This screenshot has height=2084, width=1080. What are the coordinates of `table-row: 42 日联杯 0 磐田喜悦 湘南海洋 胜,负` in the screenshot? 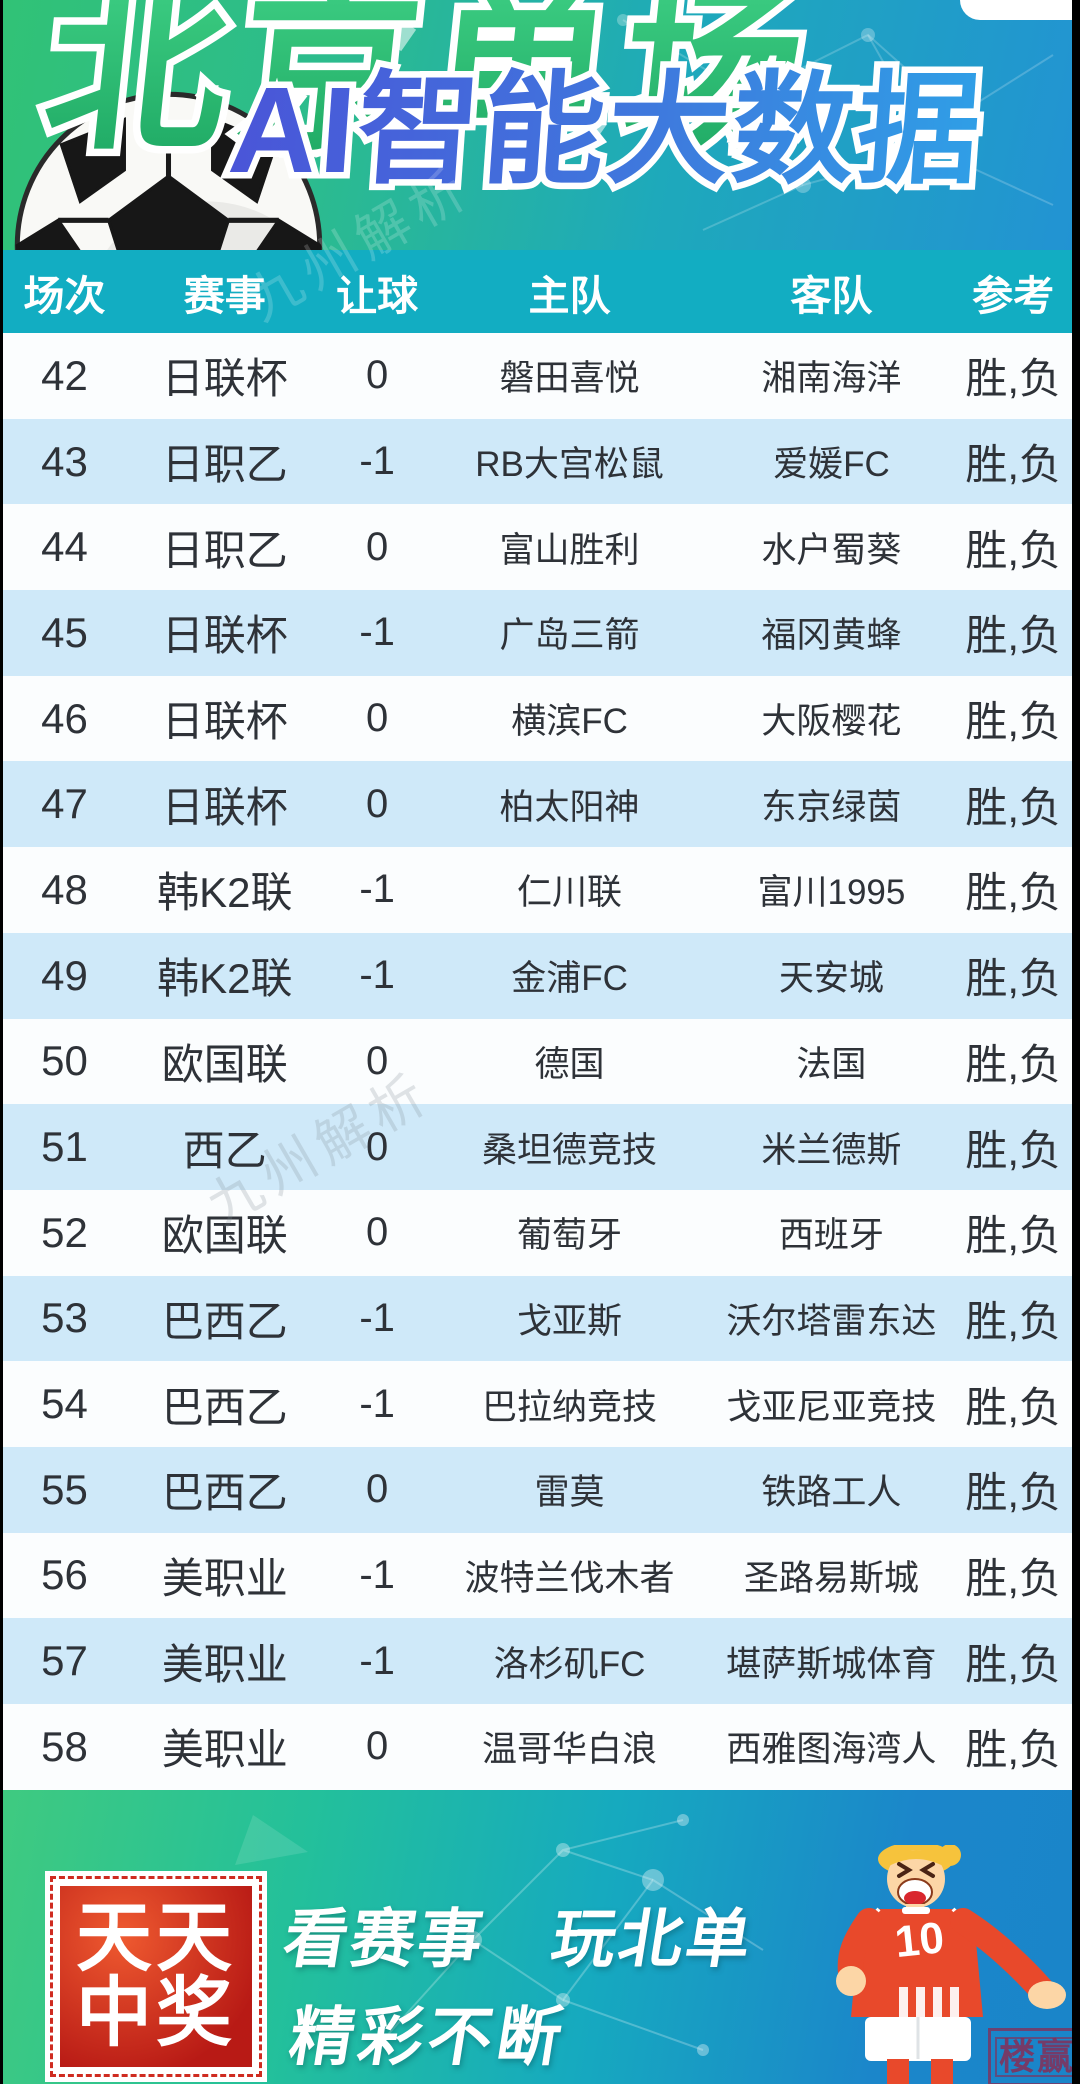 It's located at (537, 376).